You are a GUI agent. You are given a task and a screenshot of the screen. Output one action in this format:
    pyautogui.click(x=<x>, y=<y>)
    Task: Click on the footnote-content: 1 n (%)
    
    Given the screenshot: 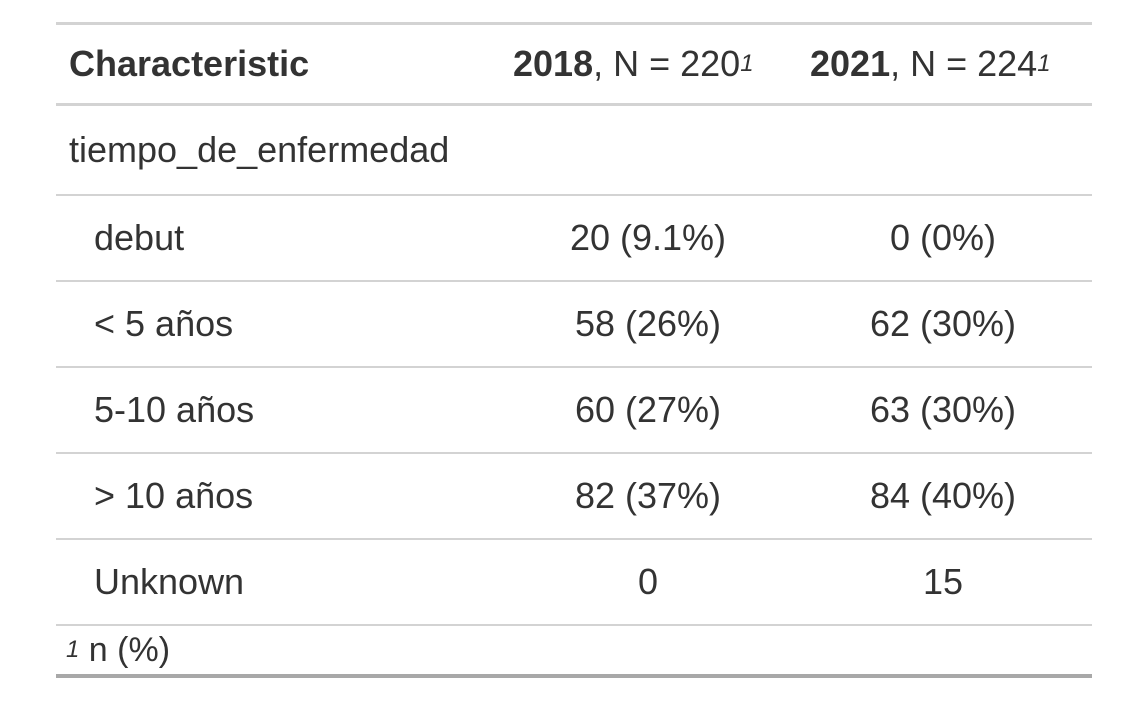 What is the action you would take?
    pyautogui.click(x=118, y=649)
    